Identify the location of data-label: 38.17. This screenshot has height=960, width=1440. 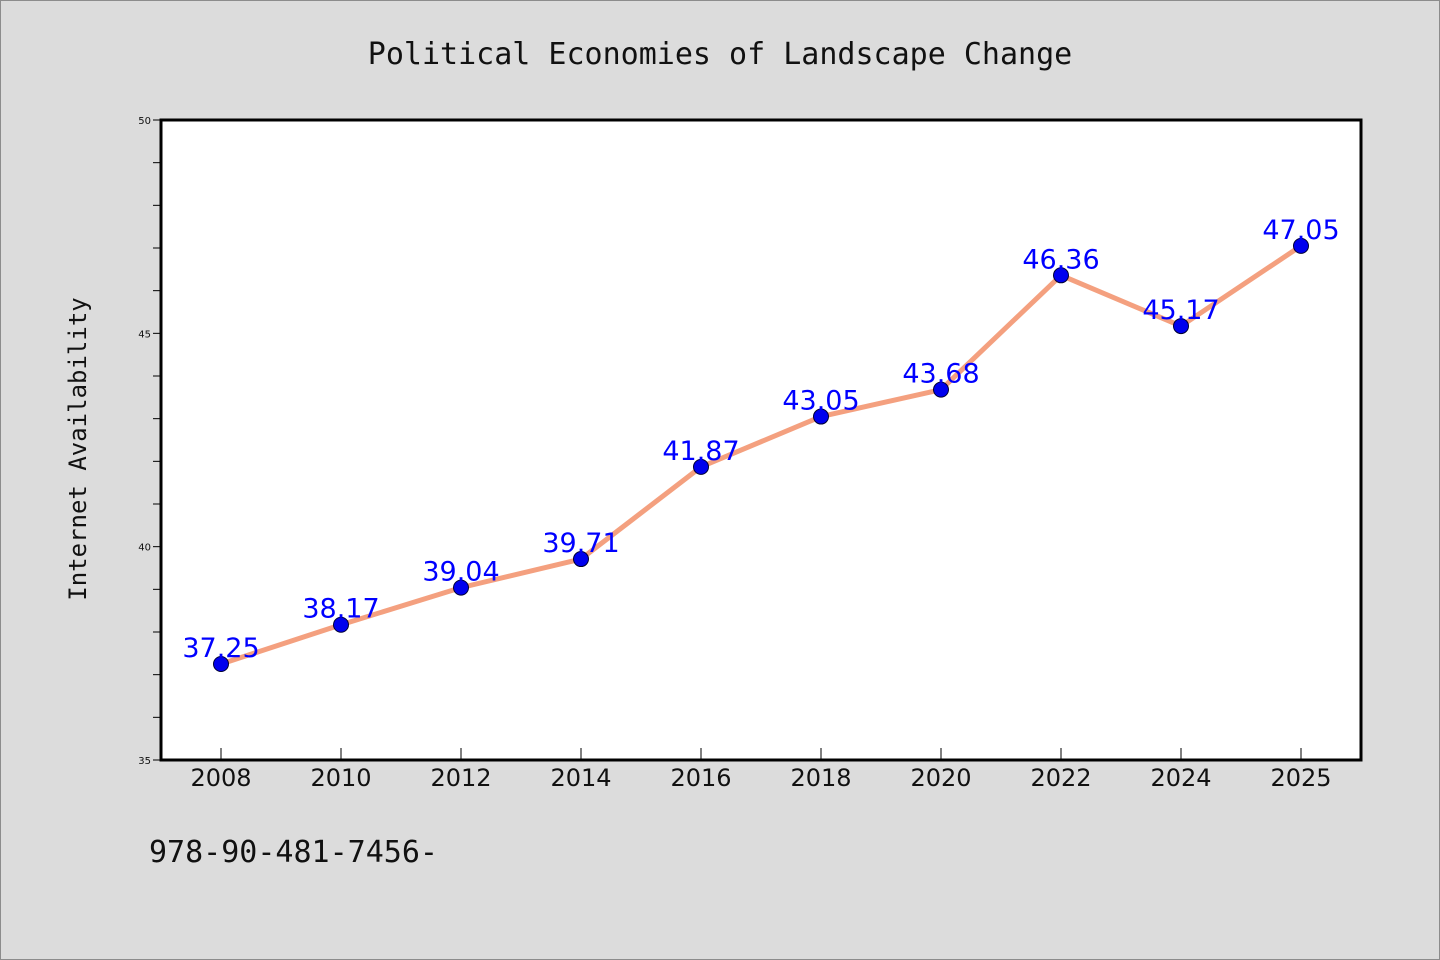
(340, 609).